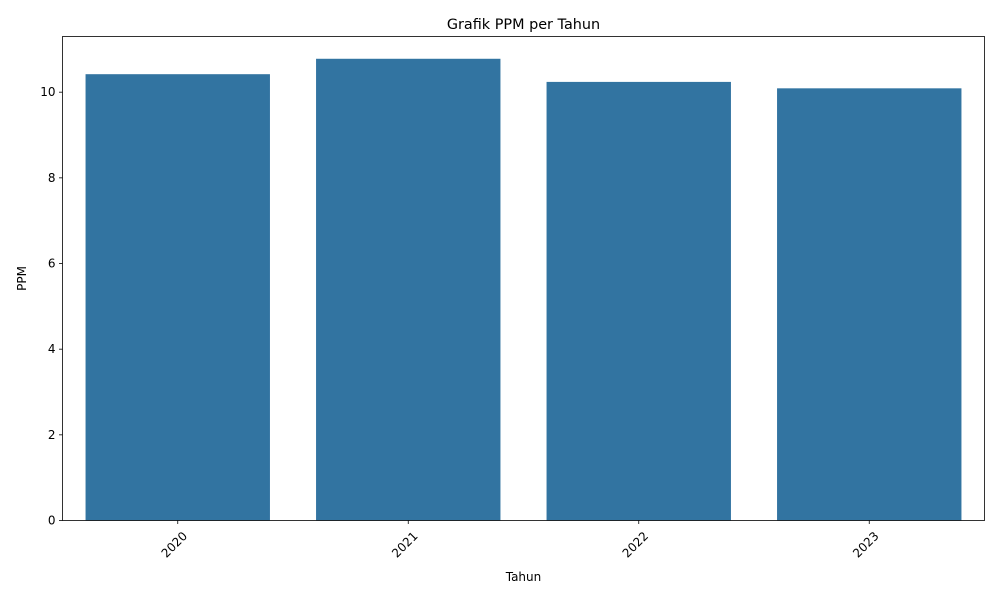  What do you see at coordinates (523, 577) in the screenshot?
I see `x-axis-label: Tahun` at bounding box center [523, 577].